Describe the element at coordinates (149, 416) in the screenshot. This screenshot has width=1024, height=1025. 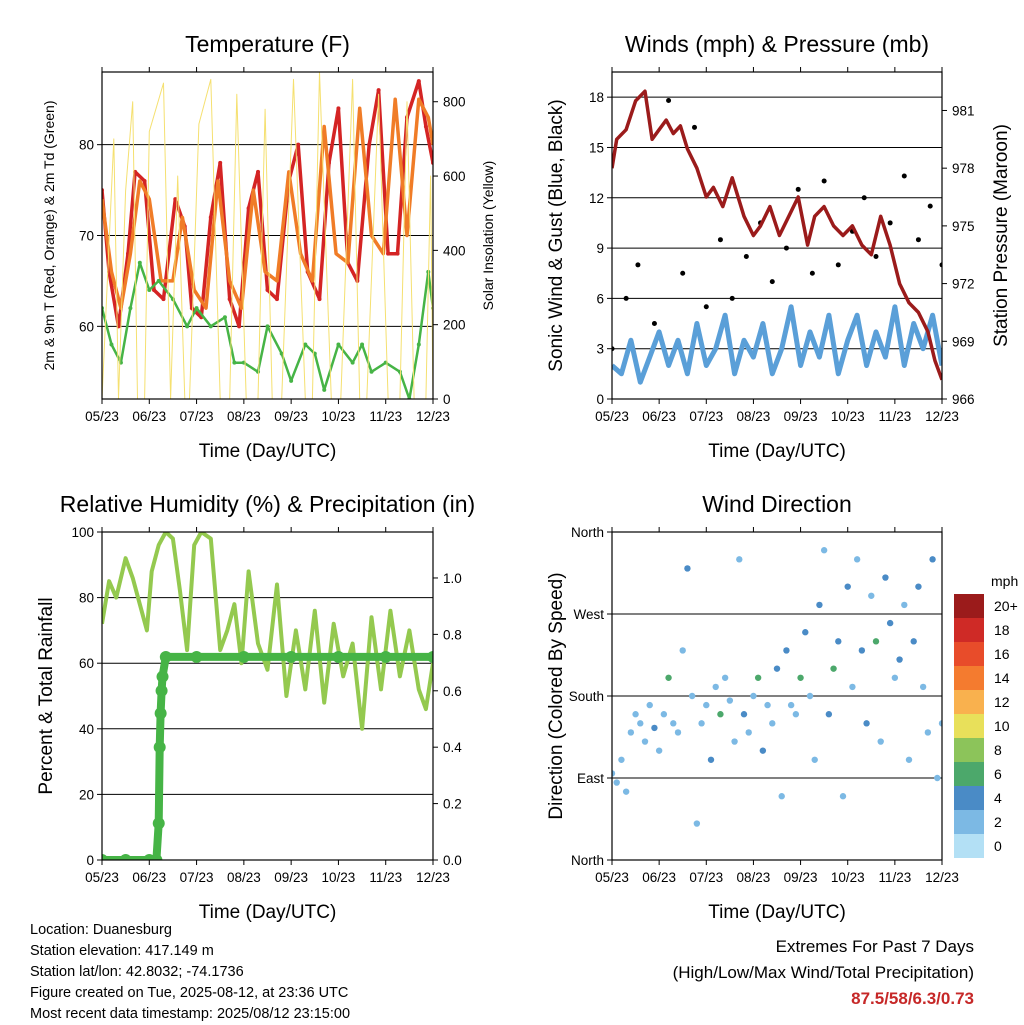
I see `x-tick-label: 06/23` at that location.